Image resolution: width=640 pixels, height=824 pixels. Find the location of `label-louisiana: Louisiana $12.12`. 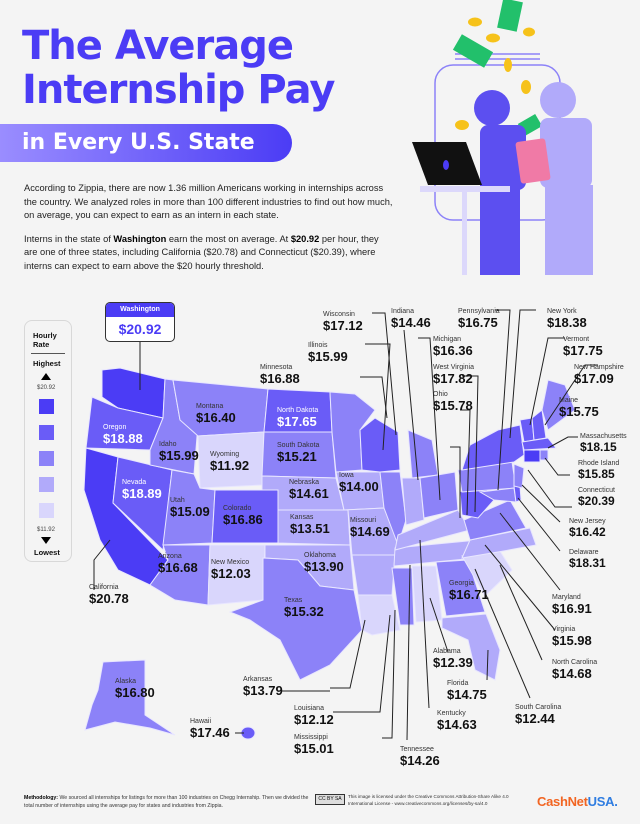

label-louisiana: Louisiana $12.12 is located at coordinates (314, 715).